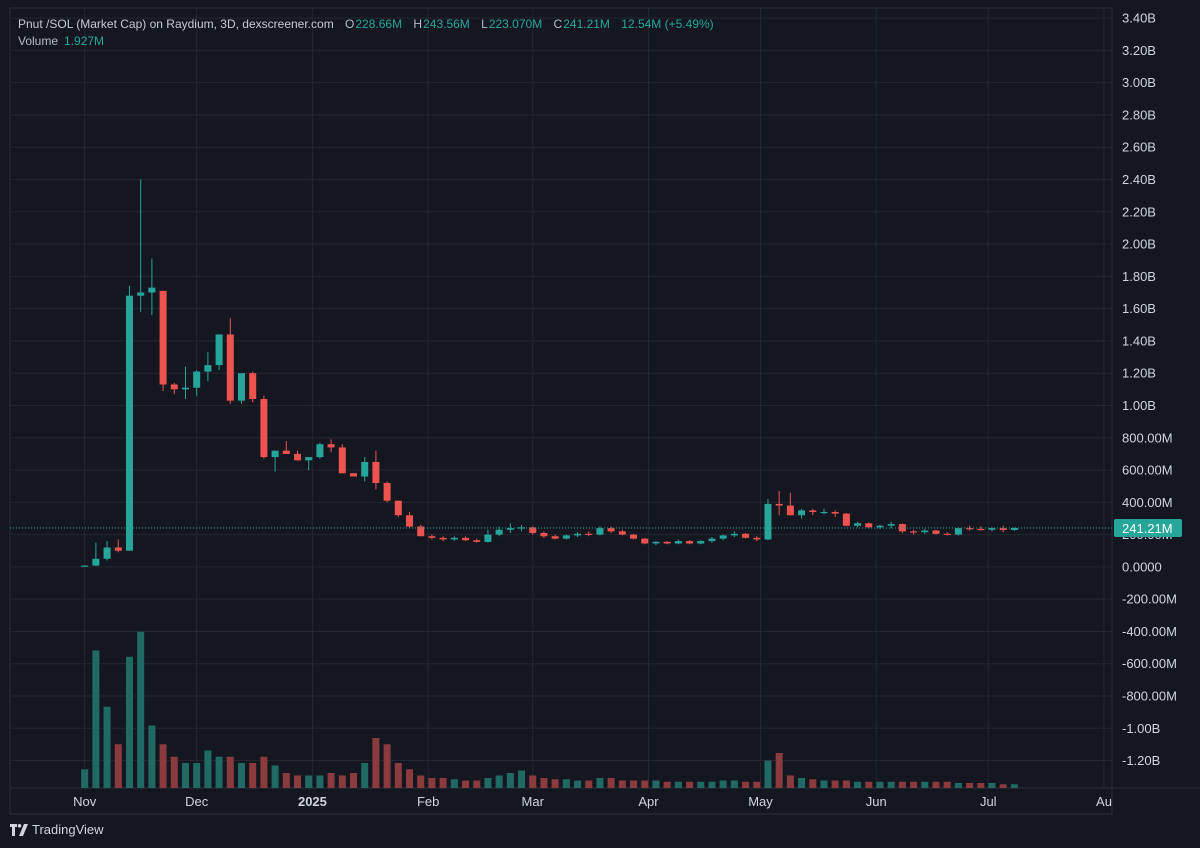 Image resolution: width=1200 pixels, height=848 pixels. I want to click on x-tick-label: Nov, so click(85, 801).